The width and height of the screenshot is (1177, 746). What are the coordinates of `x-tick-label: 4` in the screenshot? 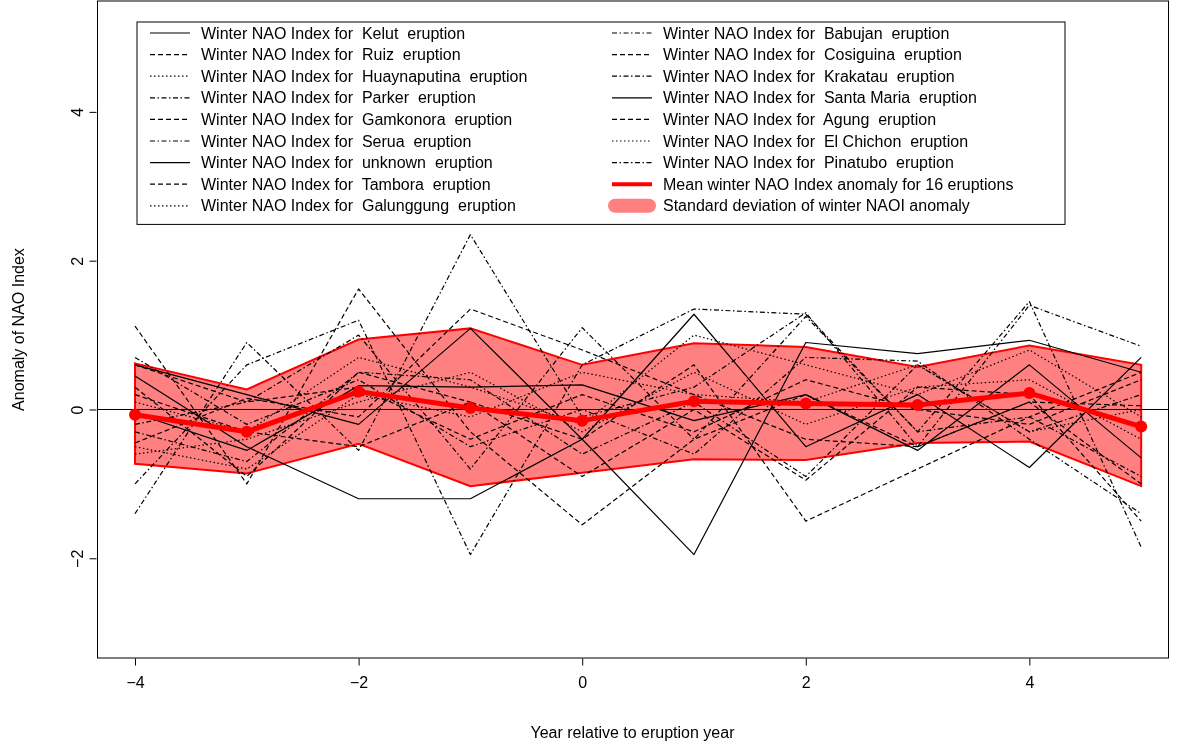 It's located at (1030, 682).